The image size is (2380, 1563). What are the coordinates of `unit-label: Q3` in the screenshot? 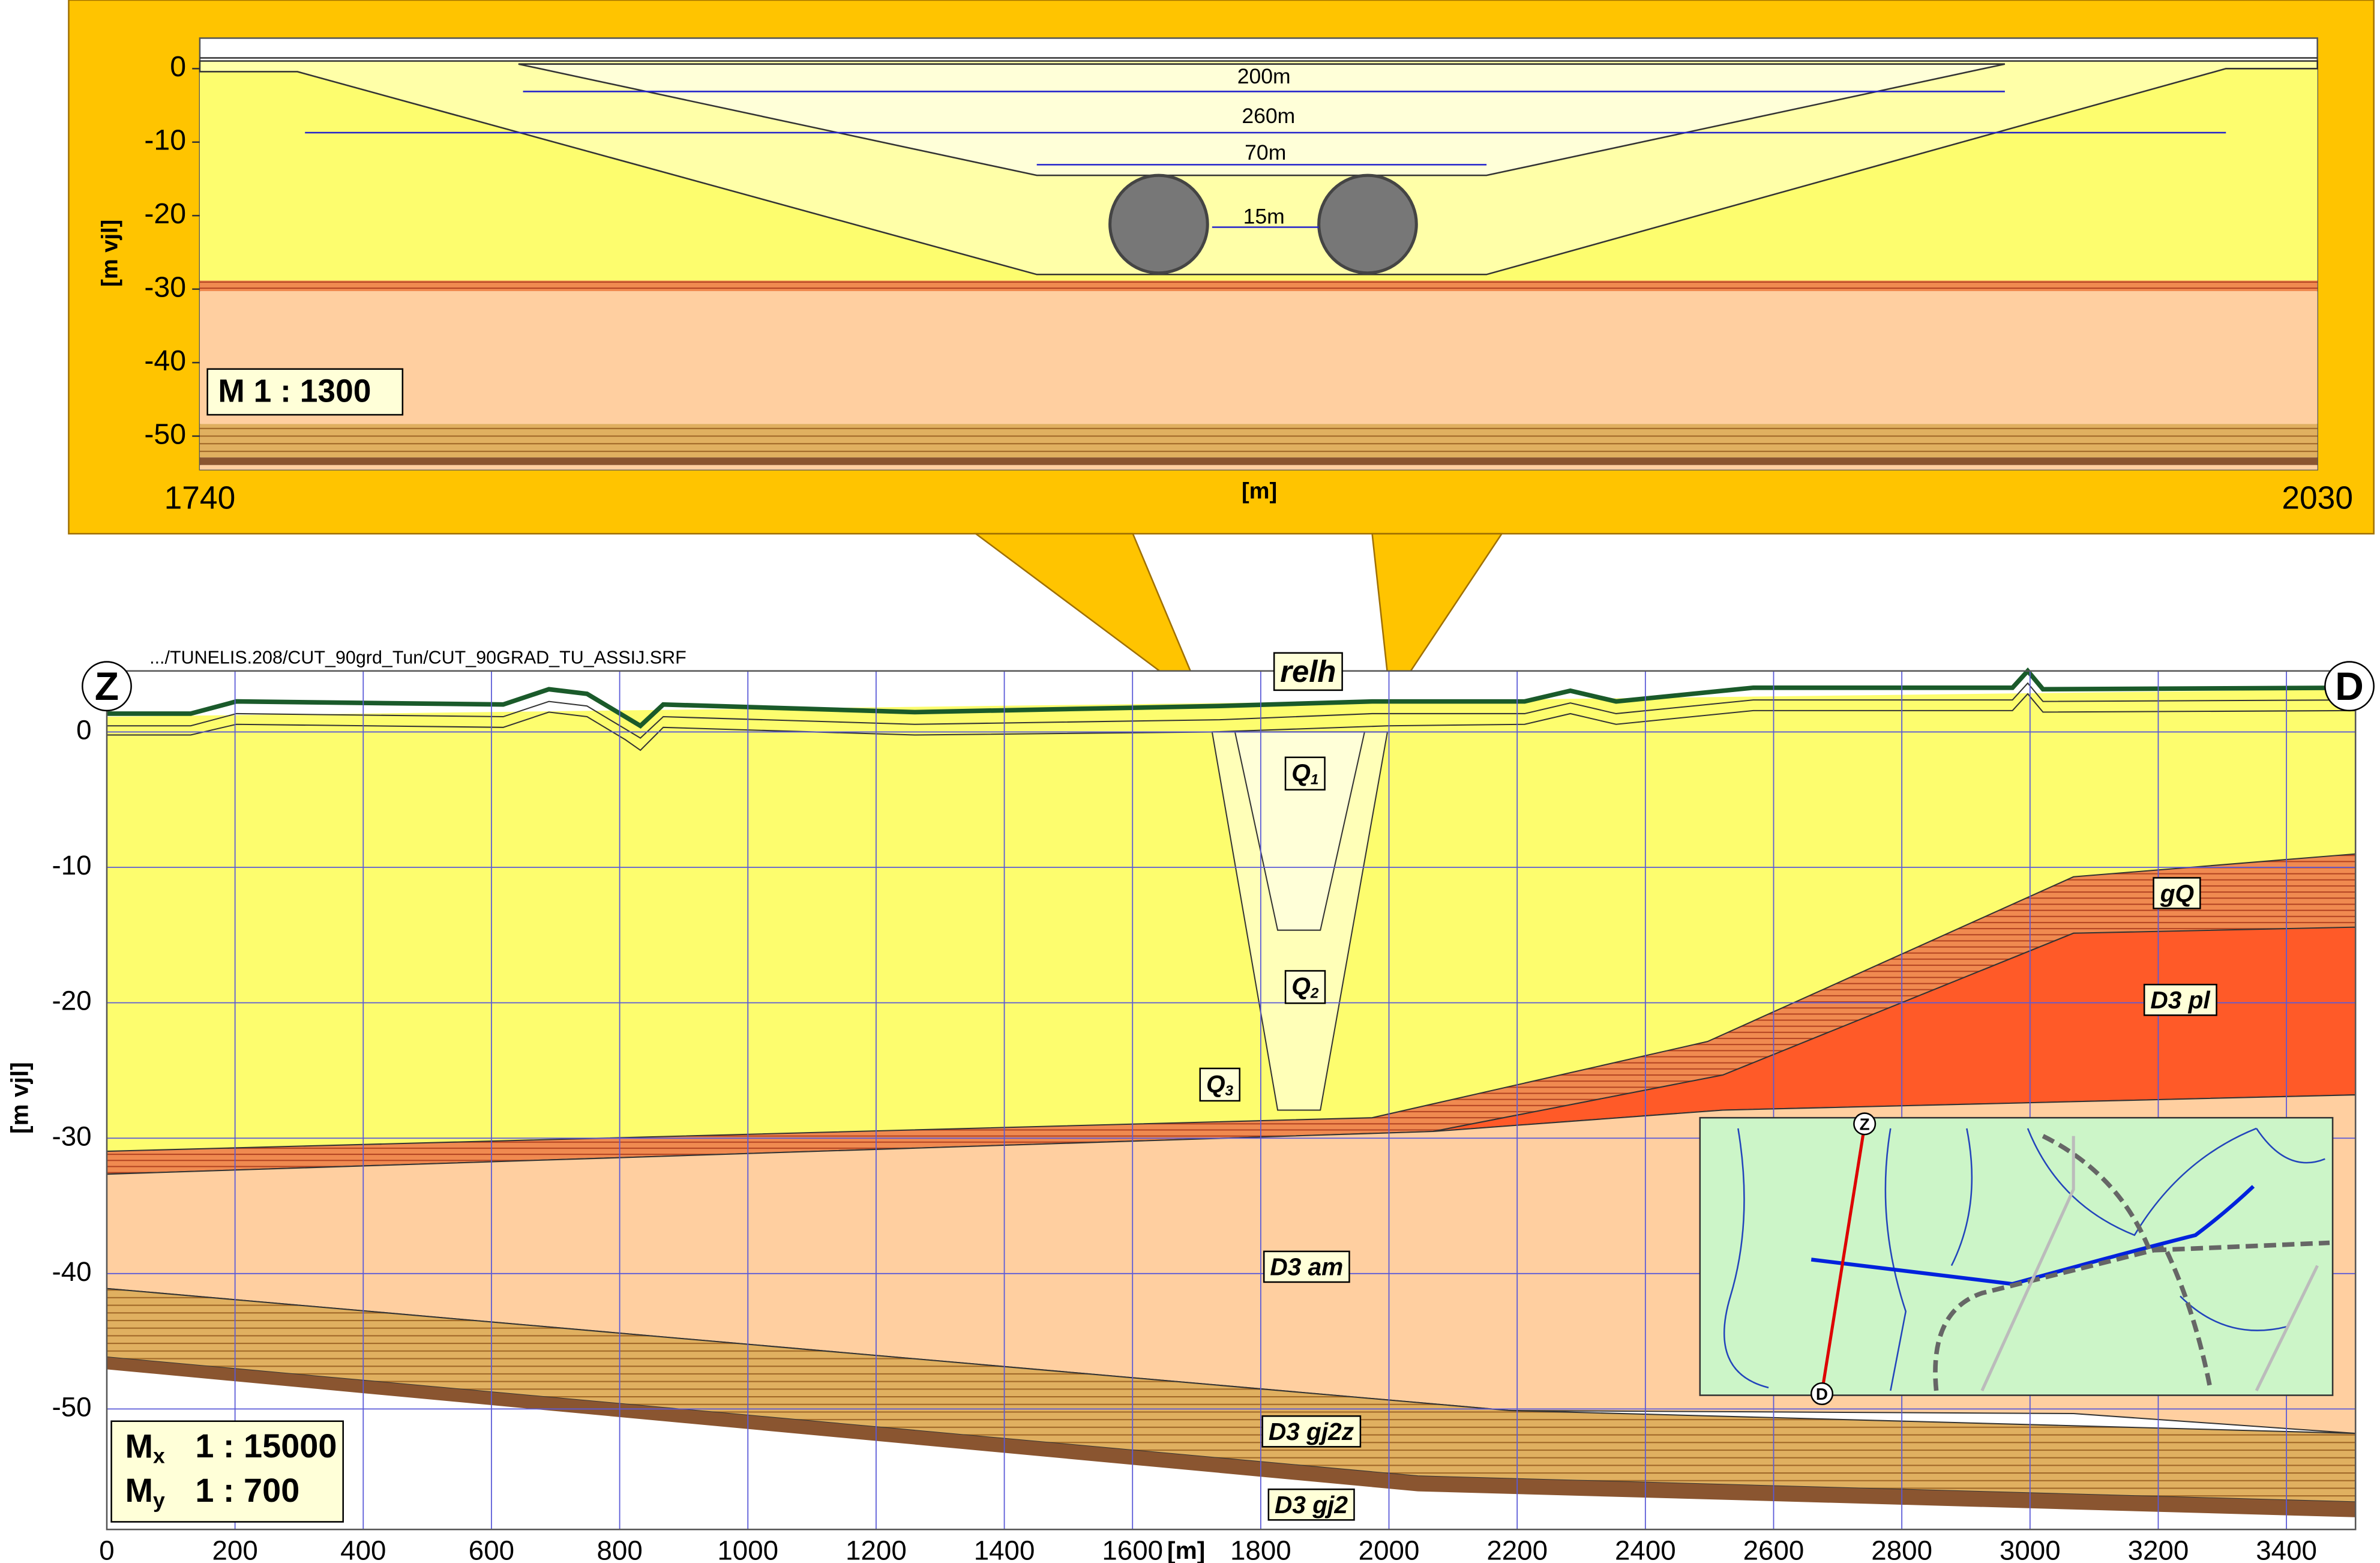 It's located at (1220, 1085).